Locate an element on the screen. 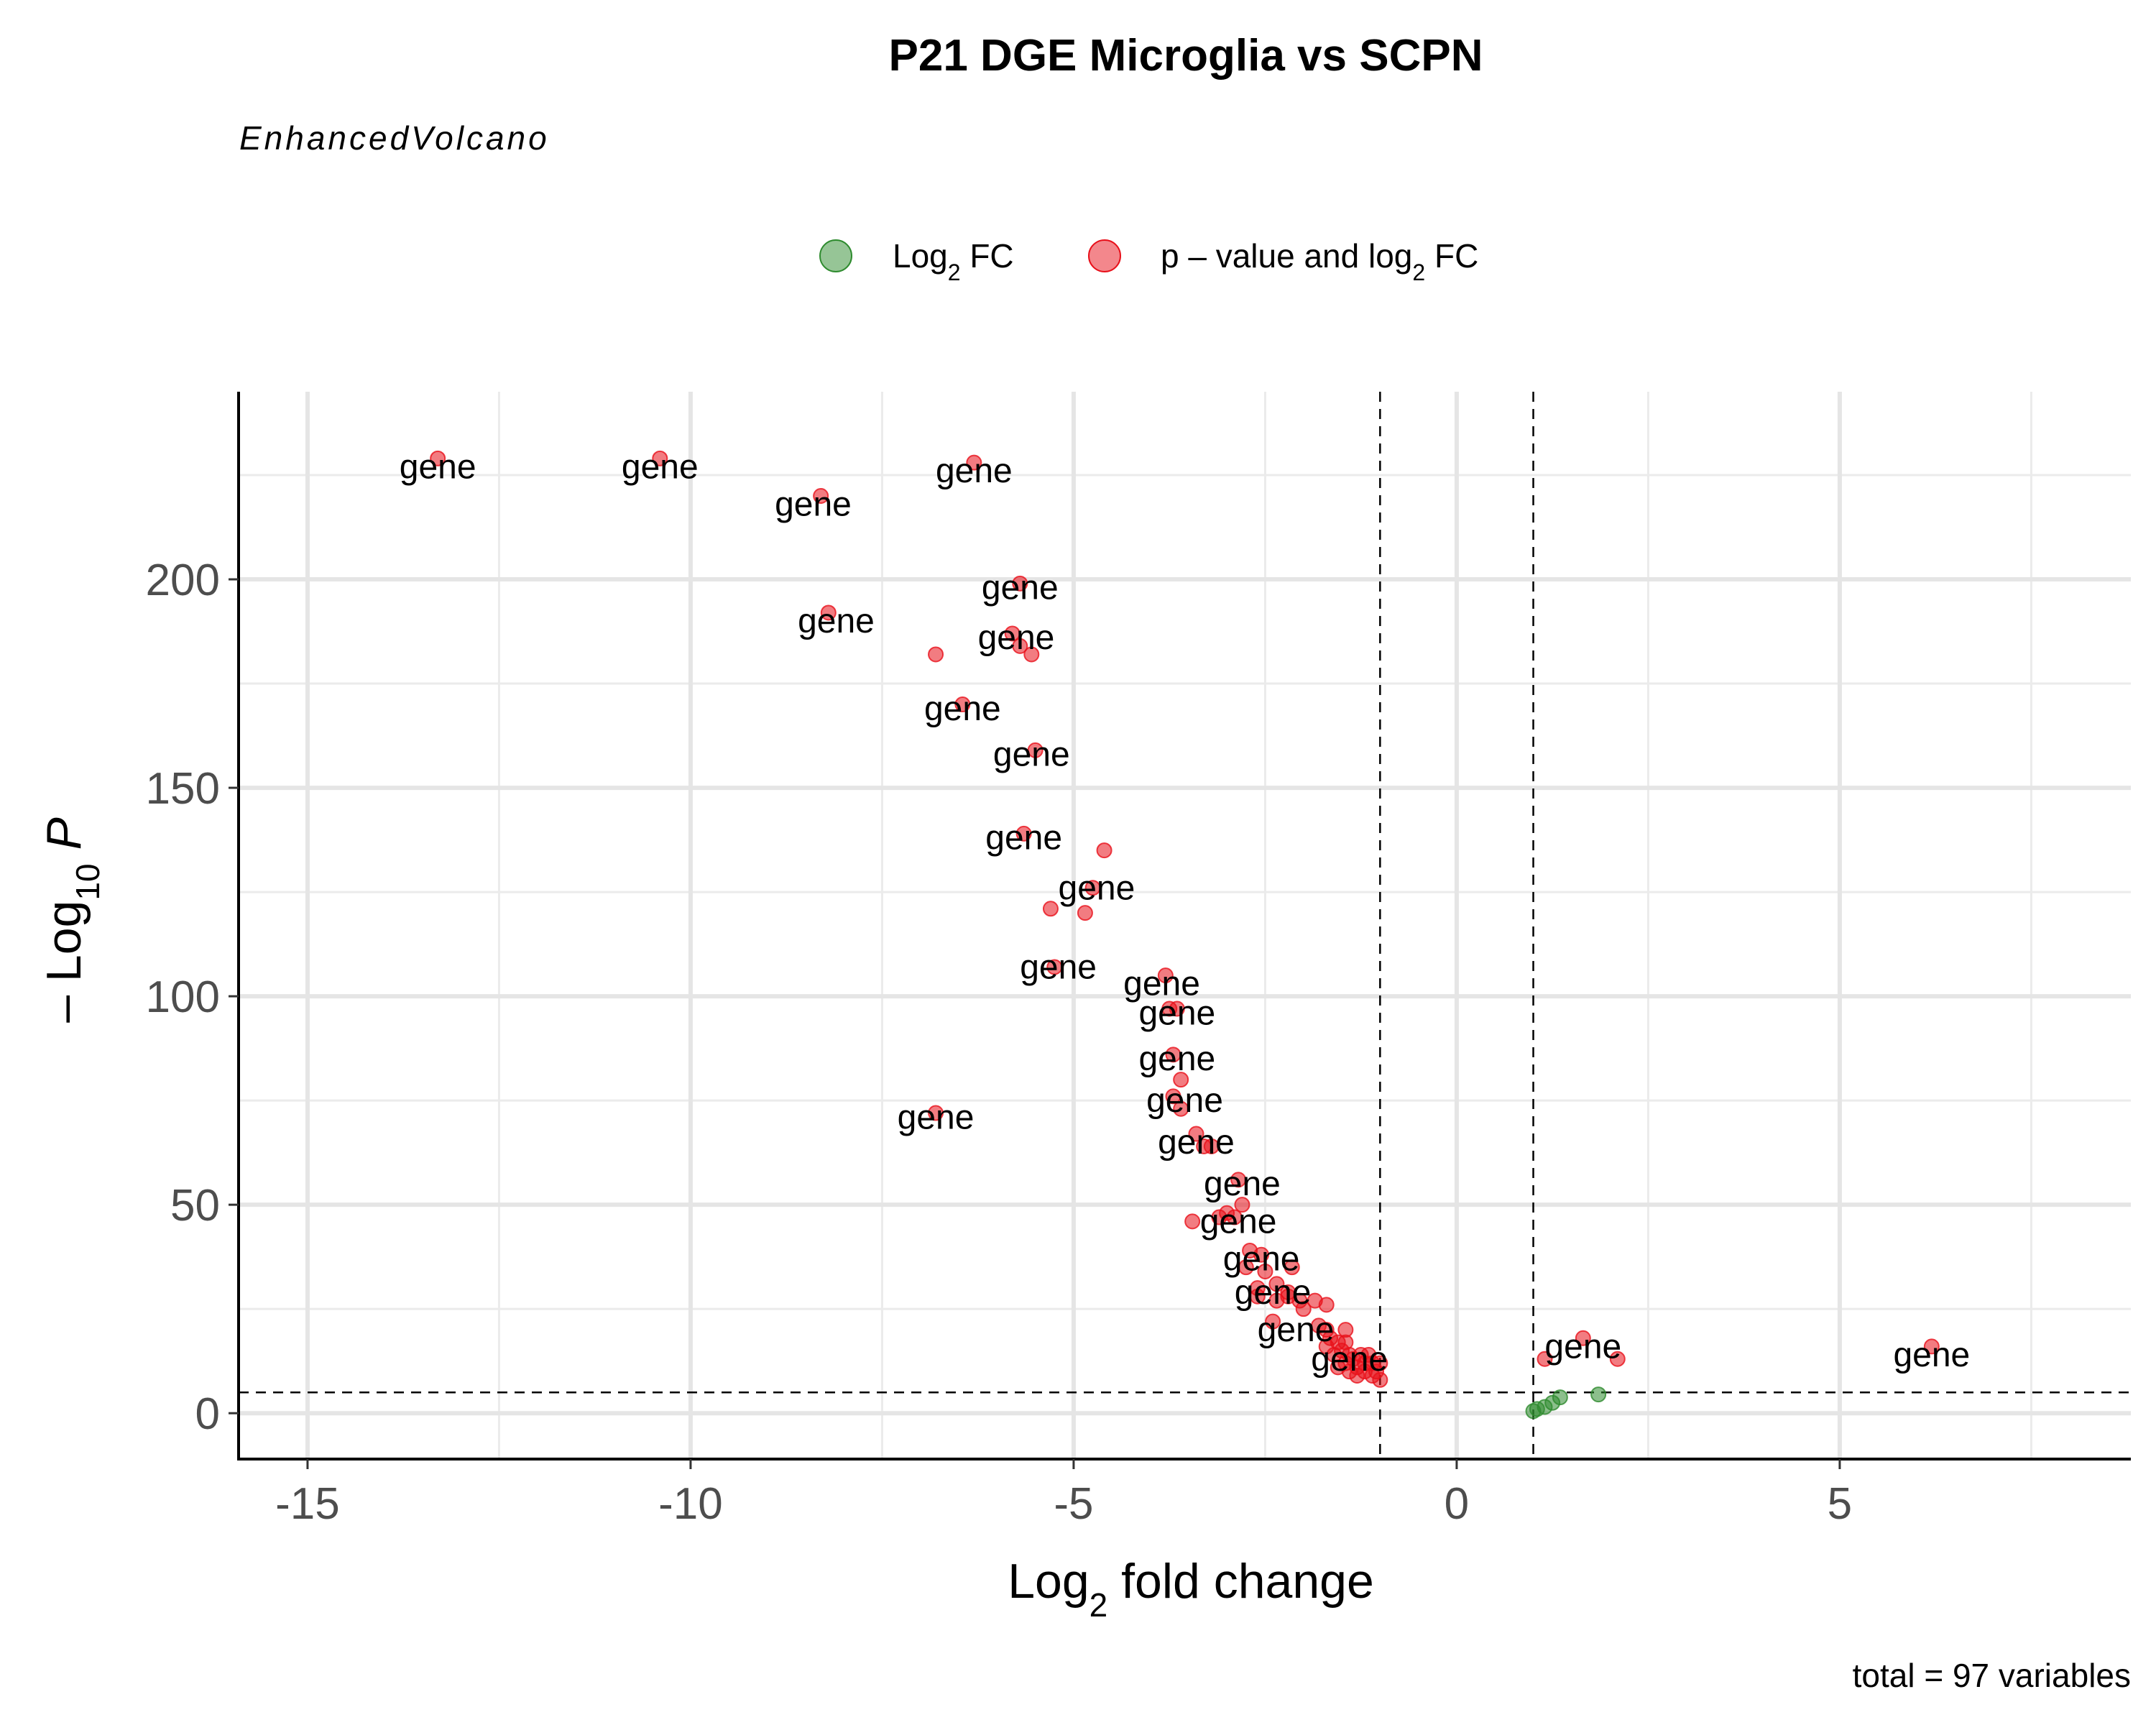 This screenshot has height=1725, width=2156. series-log2fc is located at coordinates (1566, 1403).